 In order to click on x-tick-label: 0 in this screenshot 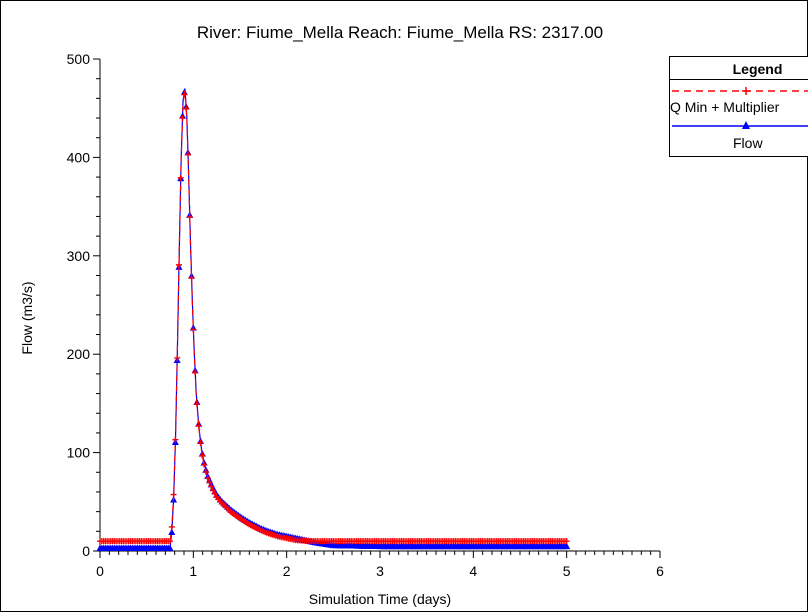, I will do `click(100, 571)`.